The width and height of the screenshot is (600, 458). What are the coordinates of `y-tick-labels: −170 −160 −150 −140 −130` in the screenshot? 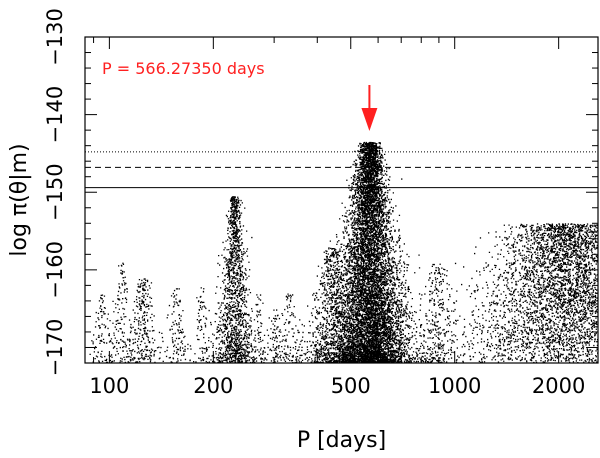 It's located at (55, 192).